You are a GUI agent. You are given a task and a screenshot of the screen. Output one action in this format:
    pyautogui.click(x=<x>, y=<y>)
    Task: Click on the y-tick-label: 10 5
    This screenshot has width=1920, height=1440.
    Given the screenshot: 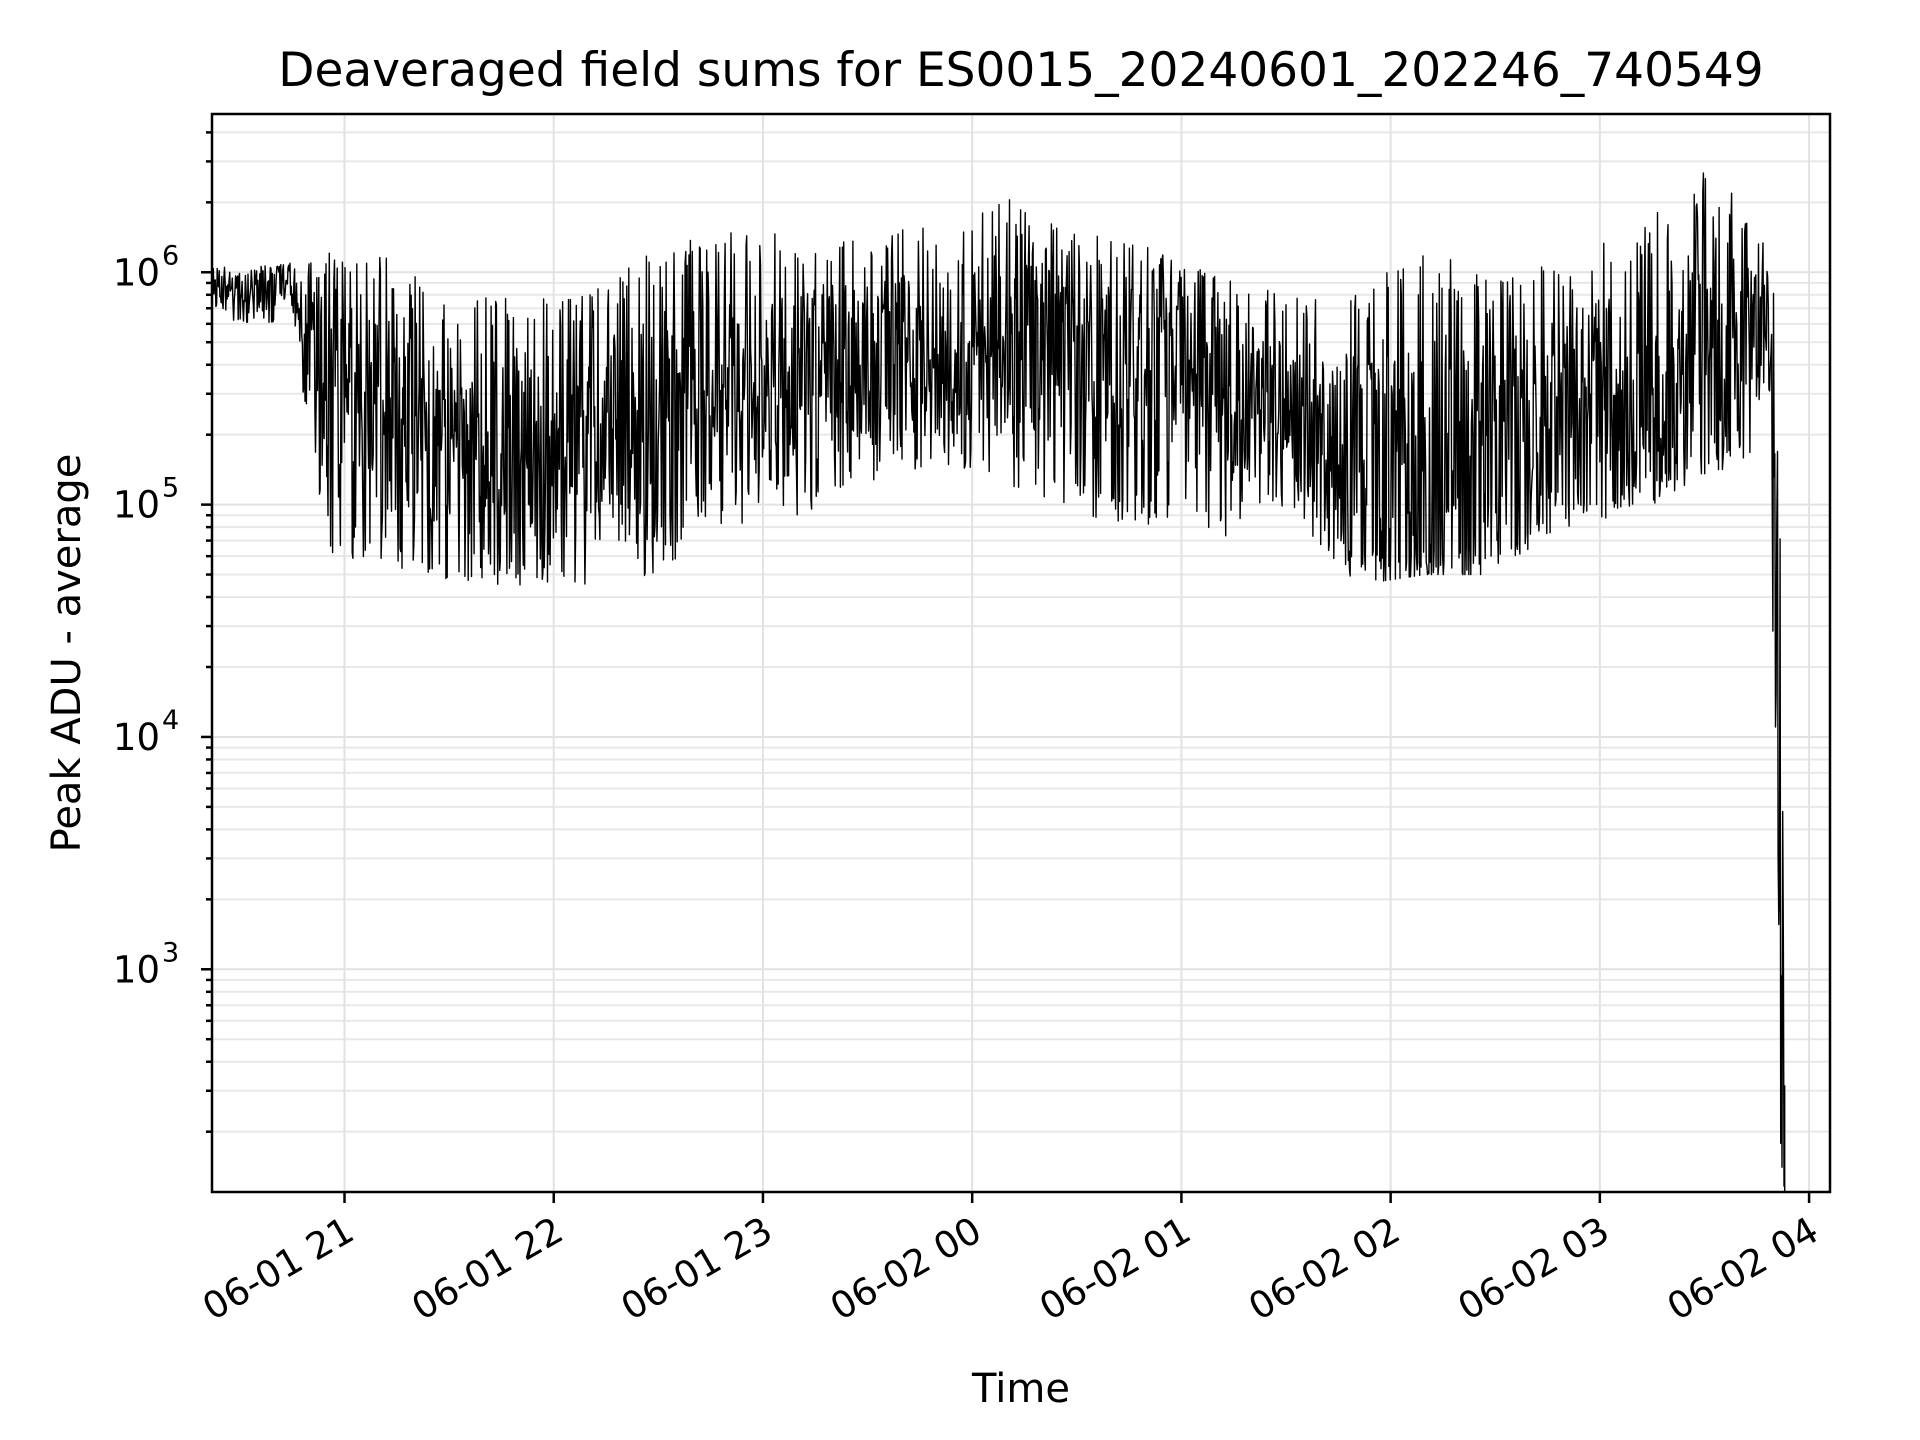 What is the action you would take?
    pyautogui.click(x=146, y=500)
    